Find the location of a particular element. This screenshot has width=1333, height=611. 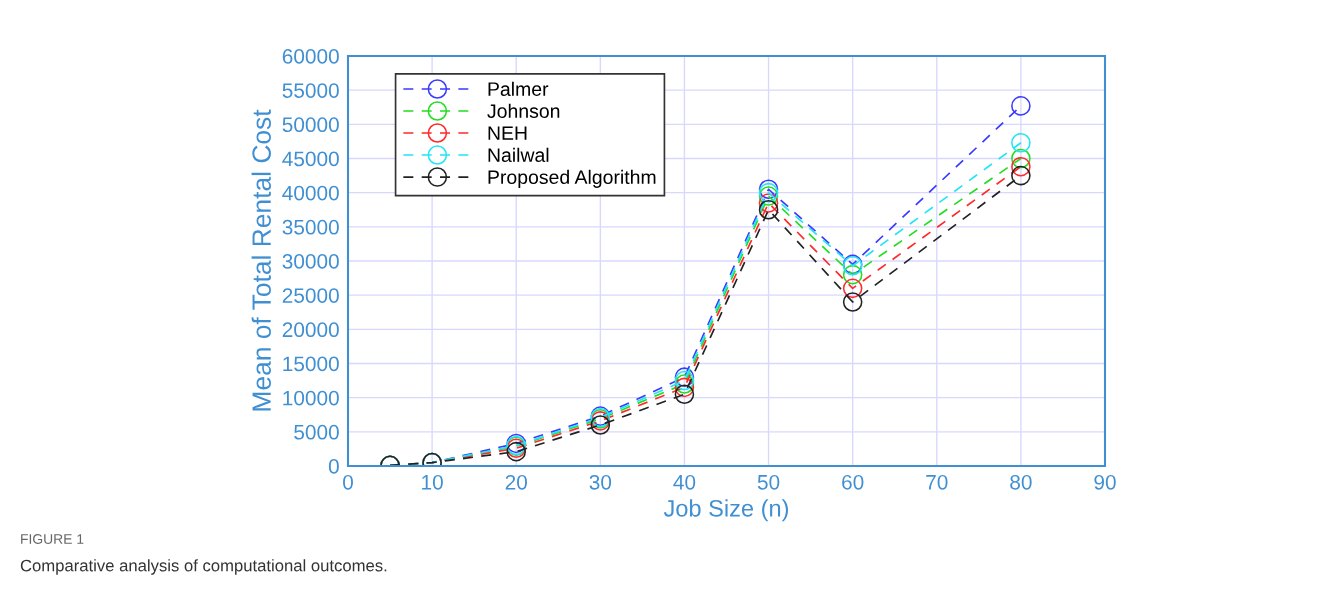

legend-label: Proposed Algorithm is located at coordinates (572, 178).